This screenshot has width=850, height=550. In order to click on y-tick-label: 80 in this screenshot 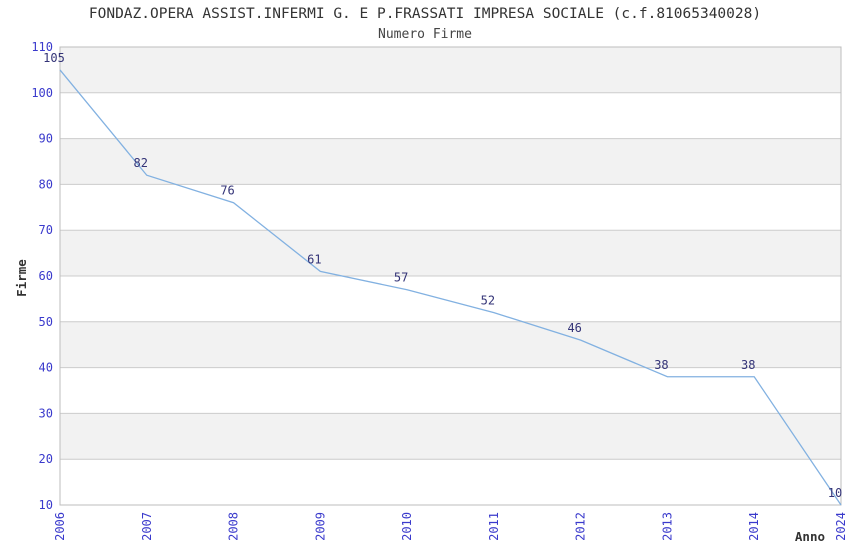, I will do `click(46, 184)`.